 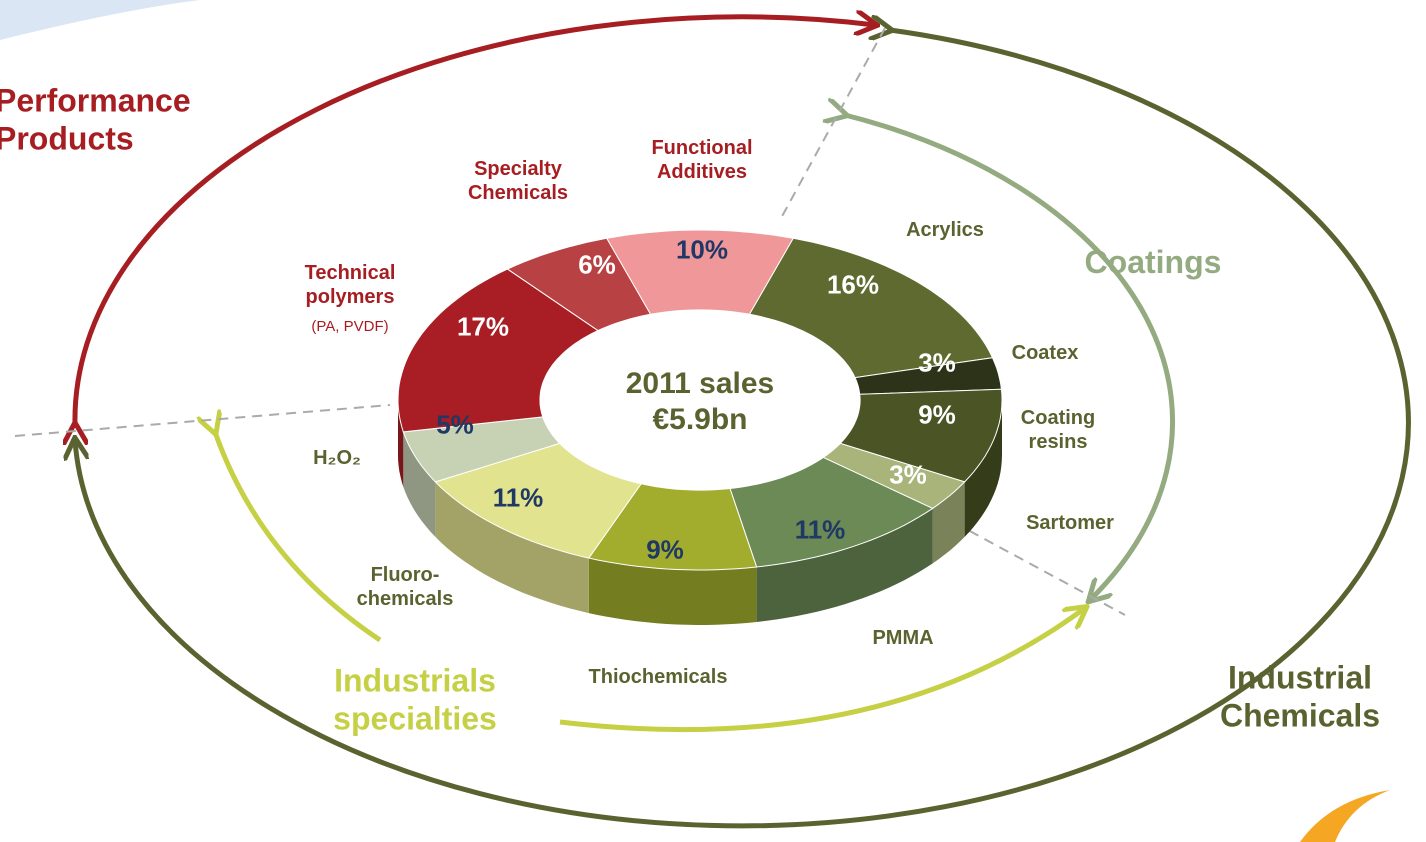 I want to click on center-label: 2011 sales €5.9bn, so click(x=700, y=401).